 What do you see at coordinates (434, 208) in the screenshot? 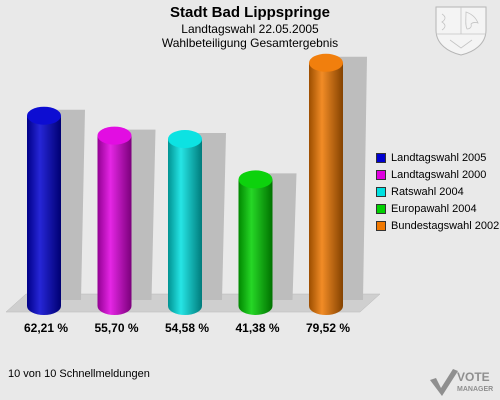
I see `legend-label: Europawahl 2004` at bounding box center [434, 208].